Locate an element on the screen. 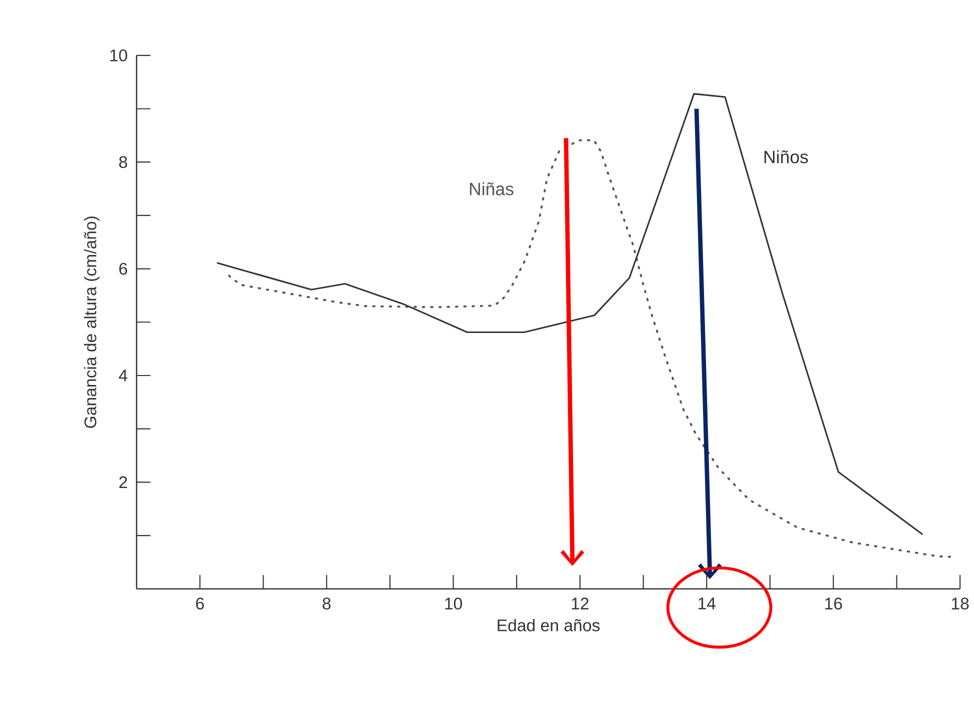 The height and width of the screenshot is (709, 974). series-label: Niños is located at coordinates (786, 157).